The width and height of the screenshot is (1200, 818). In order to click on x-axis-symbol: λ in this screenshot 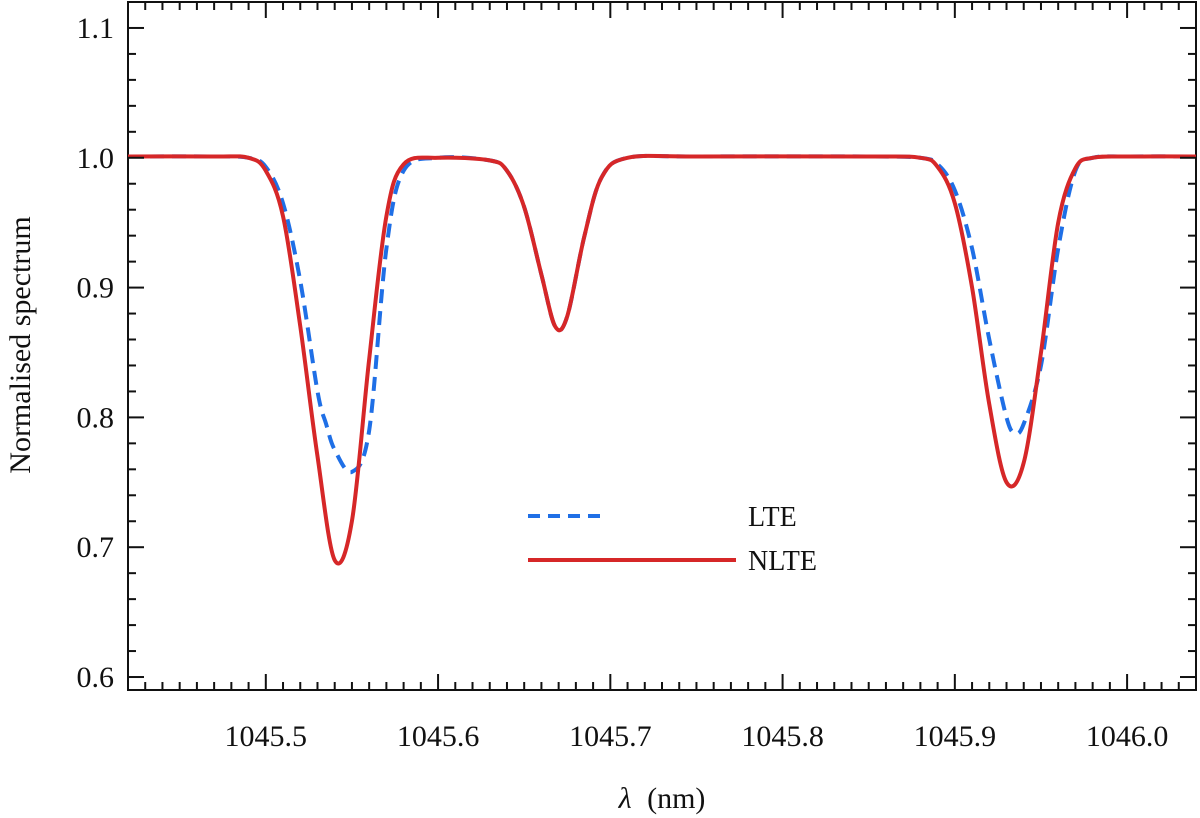, I will do `click(625, 798)`.